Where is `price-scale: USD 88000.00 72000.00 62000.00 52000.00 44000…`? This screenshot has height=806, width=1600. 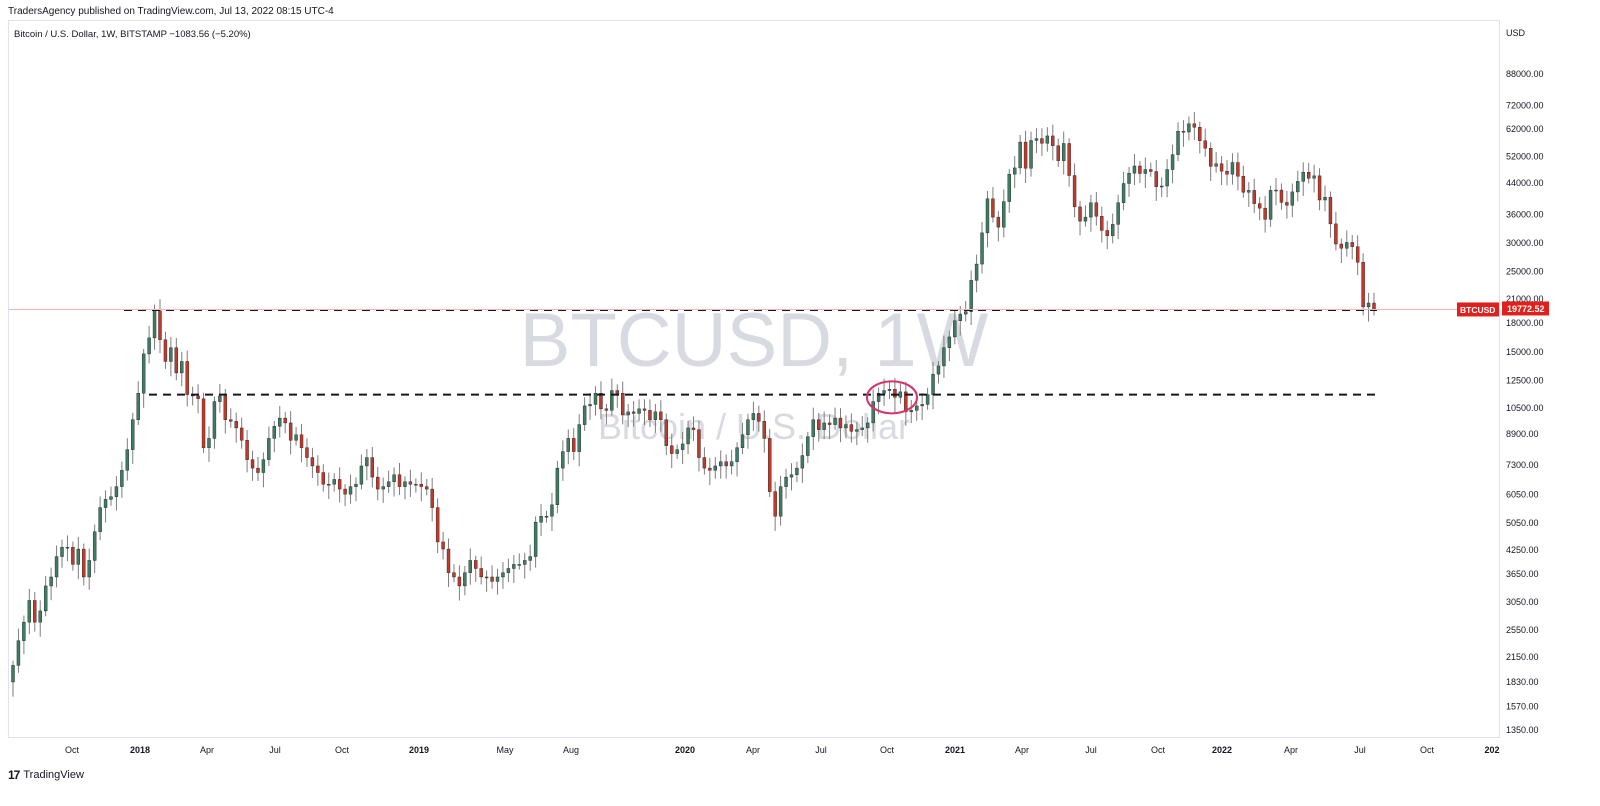
price-scale: USD 88000.00 72000.00 62000.00 52000.00 44000… is located at coordinates (1550, 379).